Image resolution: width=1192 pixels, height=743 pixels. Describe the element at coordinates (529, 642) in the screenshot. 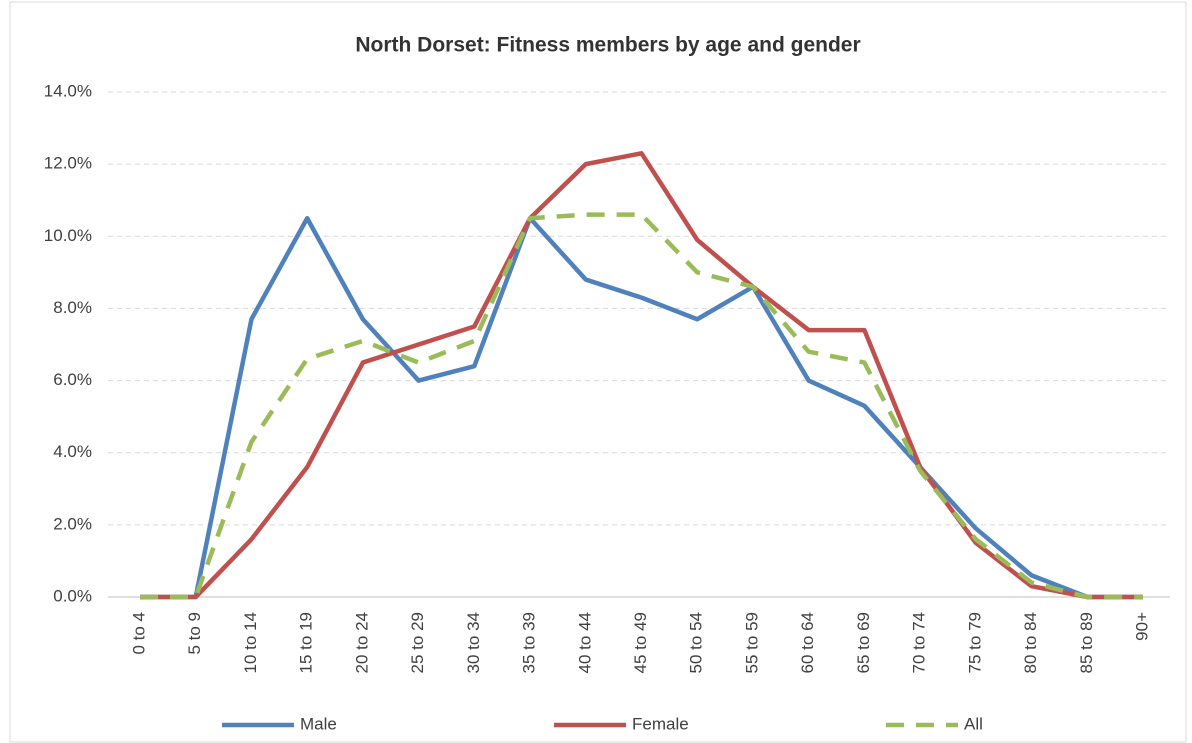

I see `x-tick-label: 35 to 39` at that location.